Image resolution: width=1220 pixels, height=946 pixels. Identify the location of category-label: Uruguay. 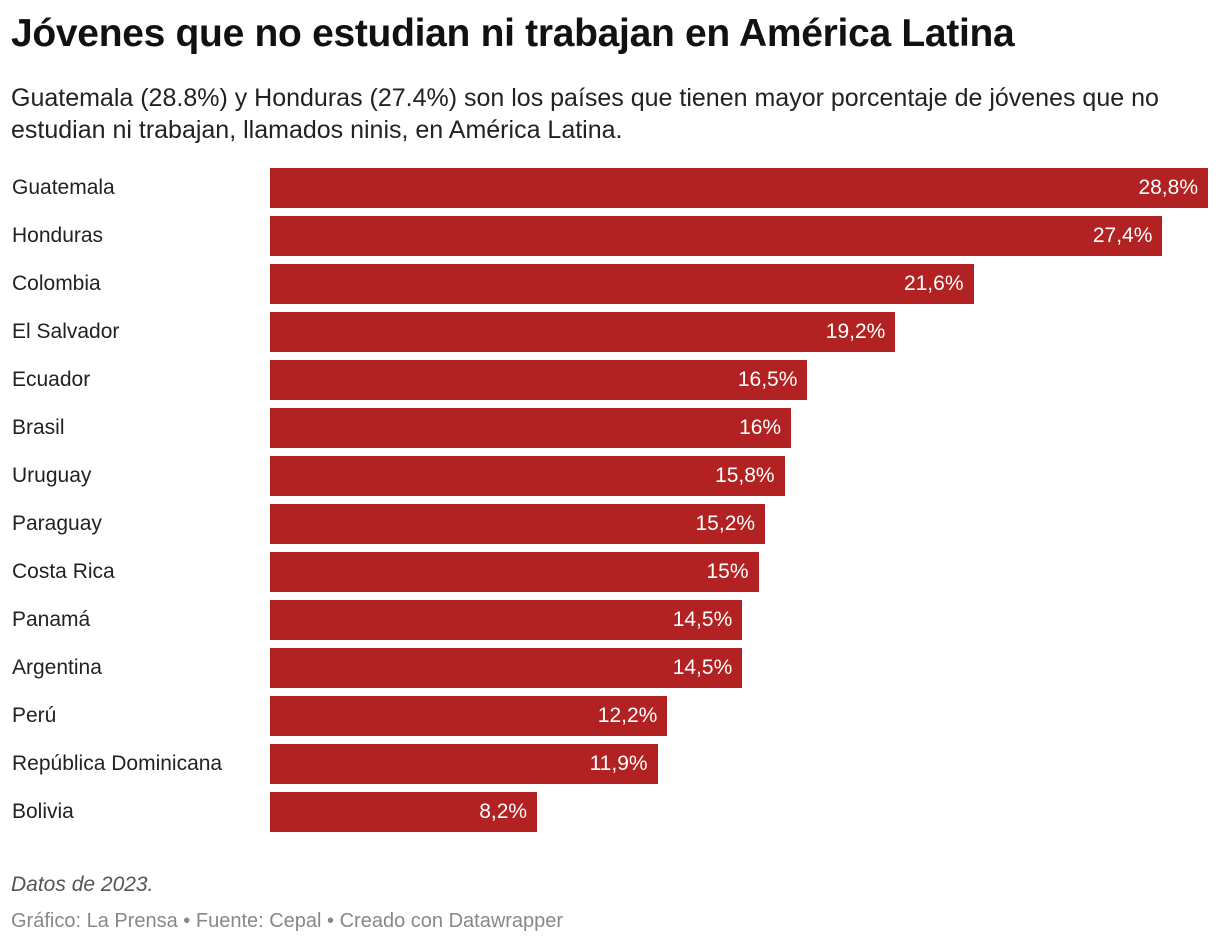
(52, 475).